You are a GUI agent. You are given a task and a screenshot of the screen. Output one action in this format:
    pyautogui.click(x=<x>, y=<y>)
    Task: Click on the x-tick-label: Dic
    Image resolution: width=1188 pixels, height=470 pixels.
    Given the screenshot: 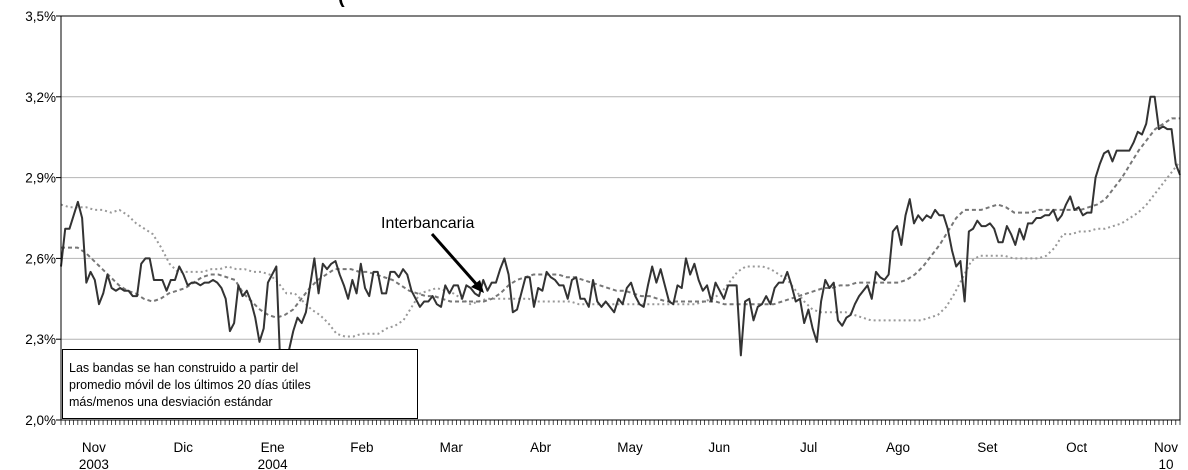 What is the action you would take?
    pyautogui.click(x=184, y=447)
    